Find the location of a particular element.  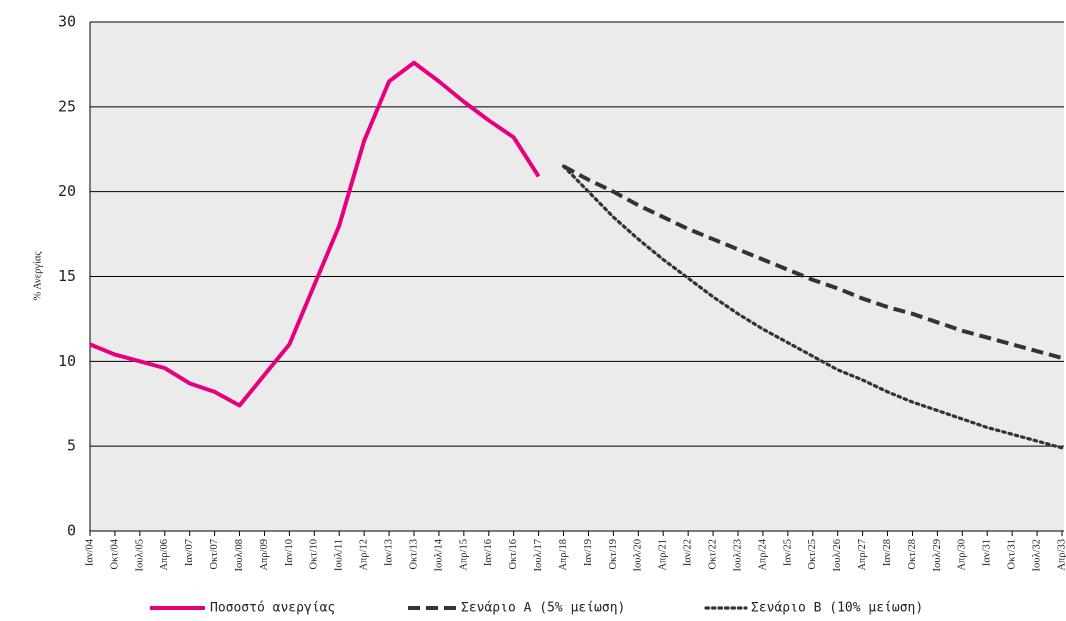

x-tick-label: Οκτ/28 is located at coordinates (912, 554).